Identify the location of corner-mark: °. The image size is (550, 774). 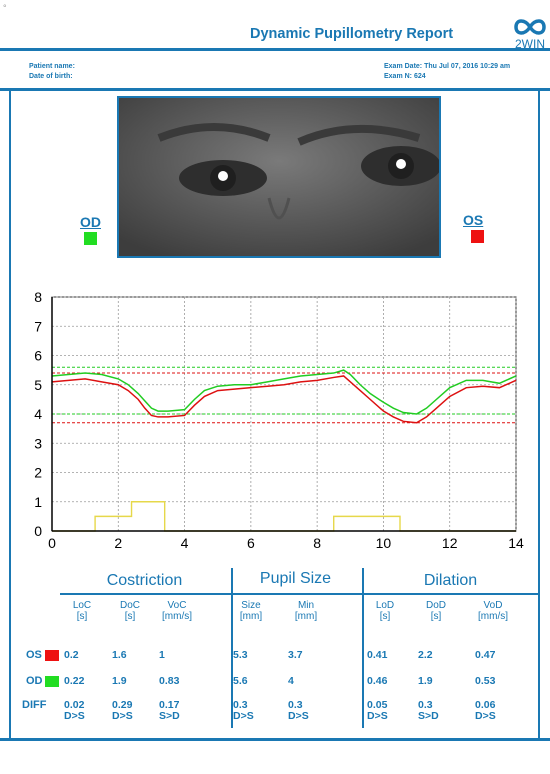
(5, 8).